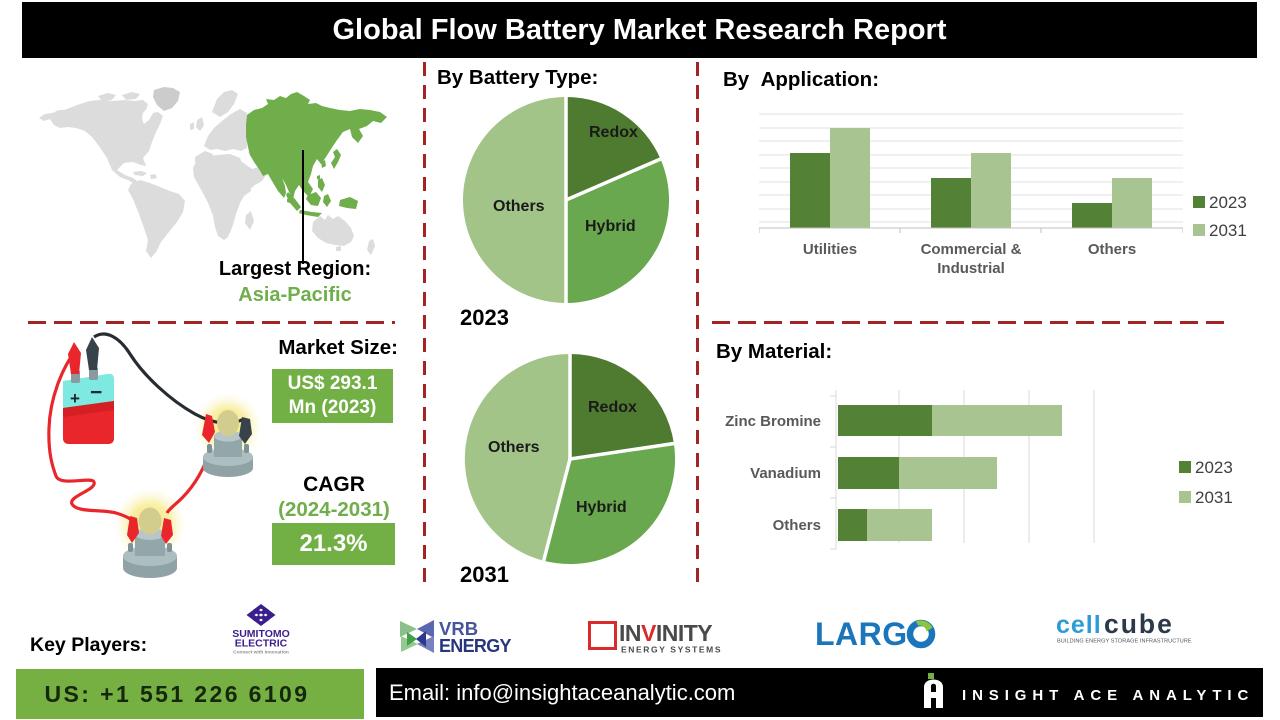 This screenshot has height=720, width=1280. I want to click on svg-text: Utilities, so click(830, 249).